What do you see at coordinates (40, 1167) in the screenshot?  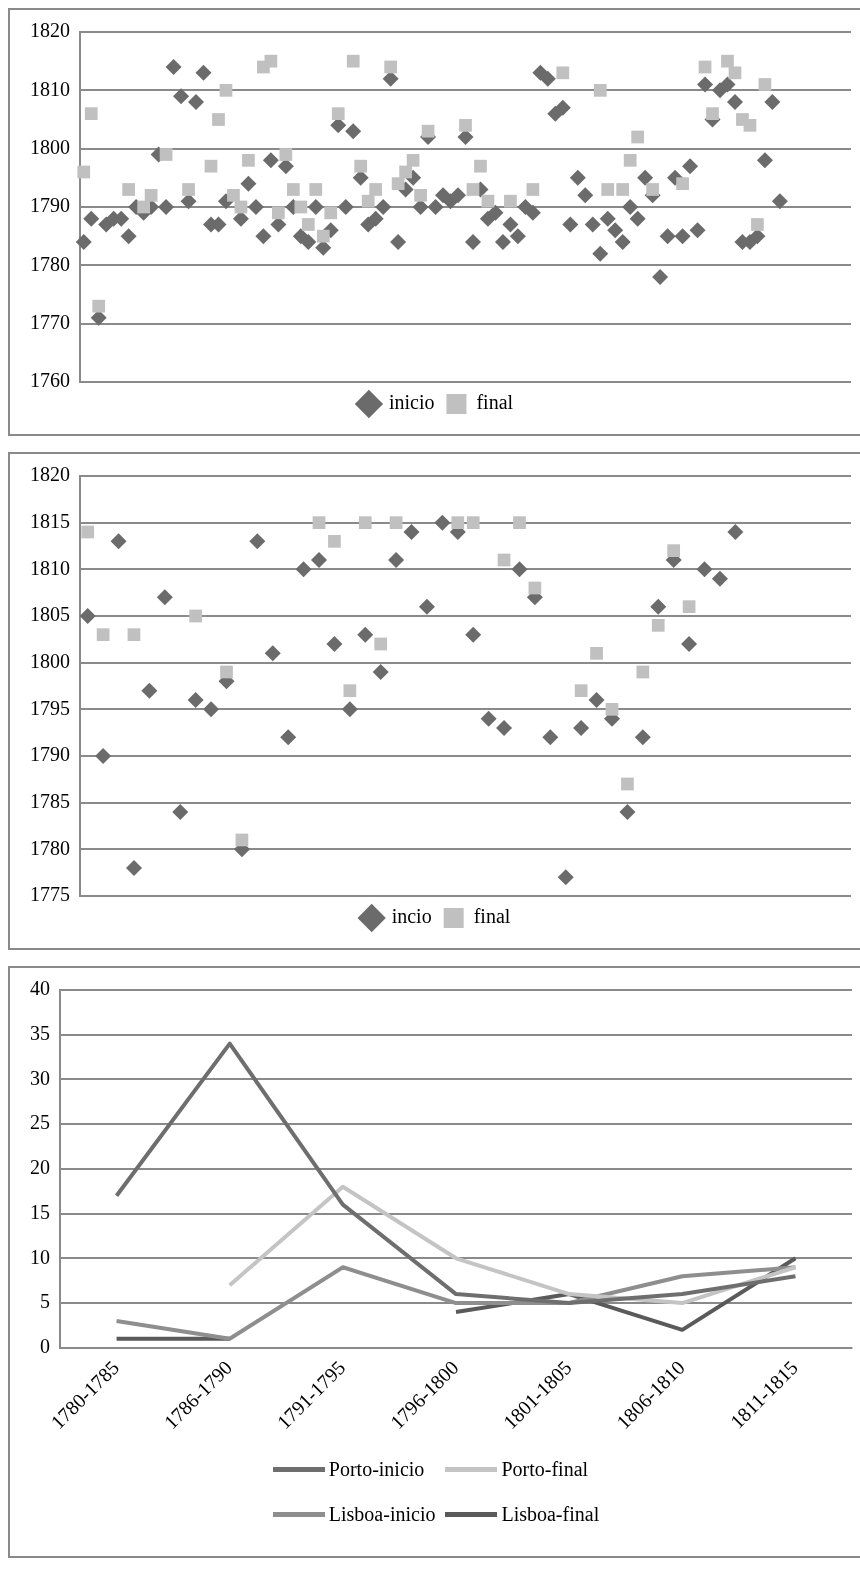 I see `y-tick-label: 20` at bounding box center [40, 1167].